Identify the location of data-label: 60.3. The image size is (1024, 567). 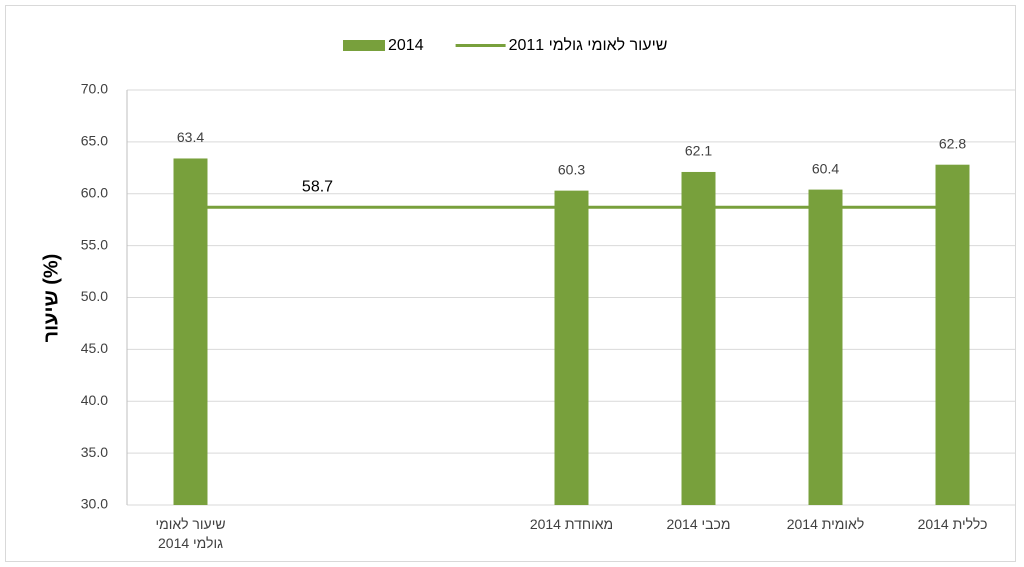
(571, 169).